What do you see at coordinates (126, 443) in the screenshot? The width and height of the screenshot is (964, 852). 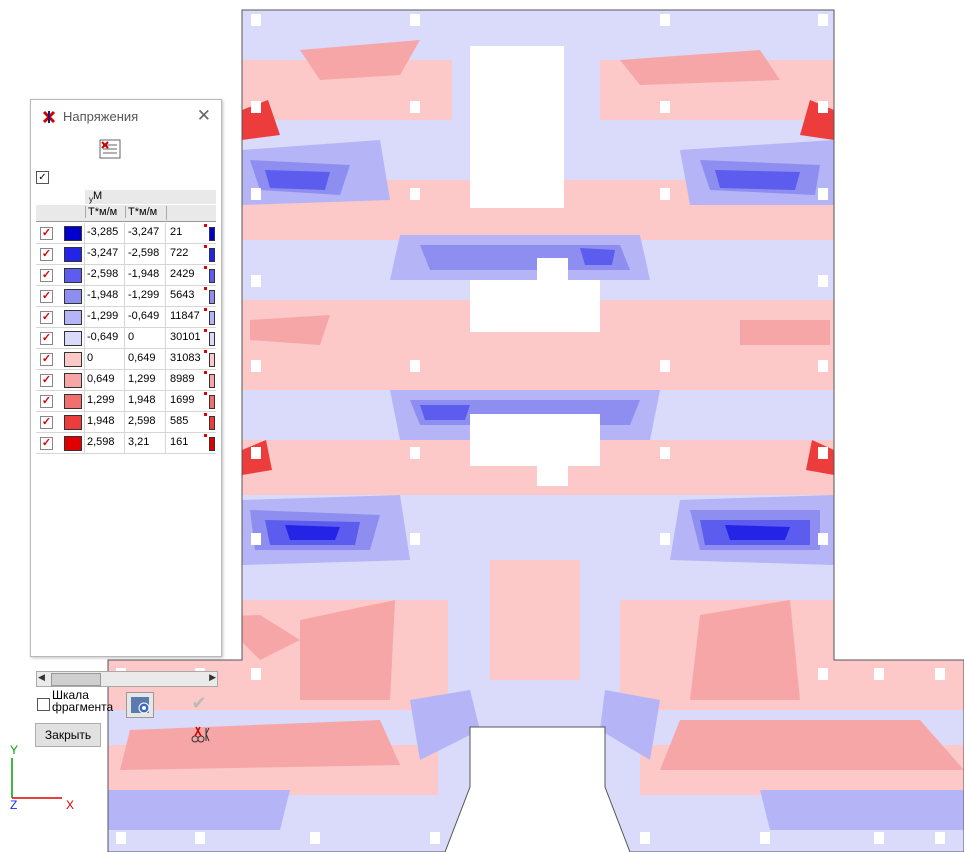 I see `legend-row: ✓ 2,598 3,21 161` at bounding box center [126, 443].